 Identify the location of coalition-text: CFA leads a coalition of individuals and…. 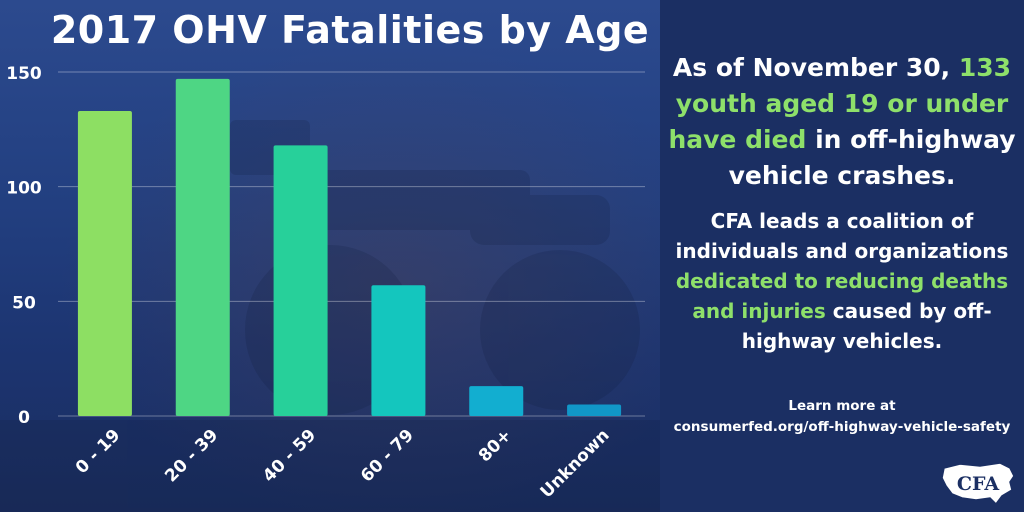
(842, 281).